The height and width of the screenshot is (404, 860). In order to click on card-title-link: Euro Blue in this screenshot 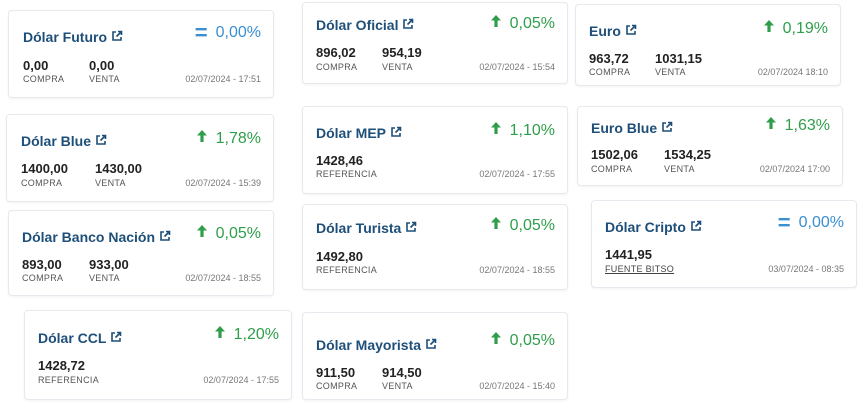, I will do `click(632, 128)`.